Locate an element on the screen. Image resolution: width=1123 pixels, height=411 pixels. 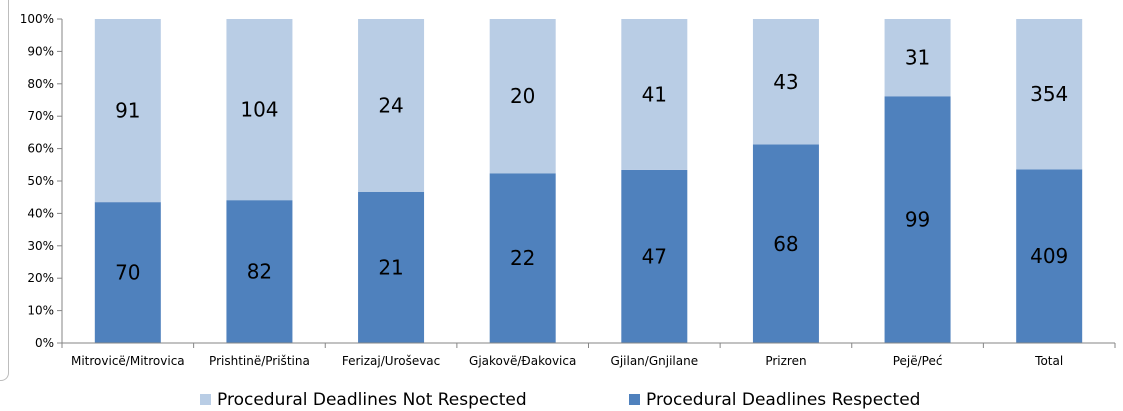
data-label-not-respected: 20 is located at coordinates (522, 96).